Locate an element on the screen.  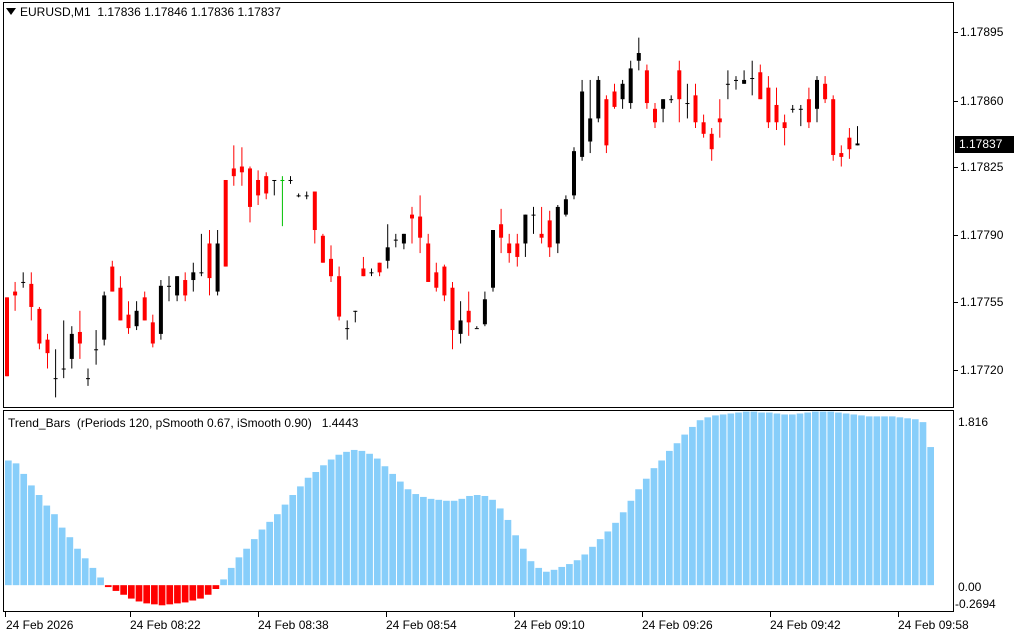
indicator-scale-label: -0.2694 is located at coordinates (975, 604).